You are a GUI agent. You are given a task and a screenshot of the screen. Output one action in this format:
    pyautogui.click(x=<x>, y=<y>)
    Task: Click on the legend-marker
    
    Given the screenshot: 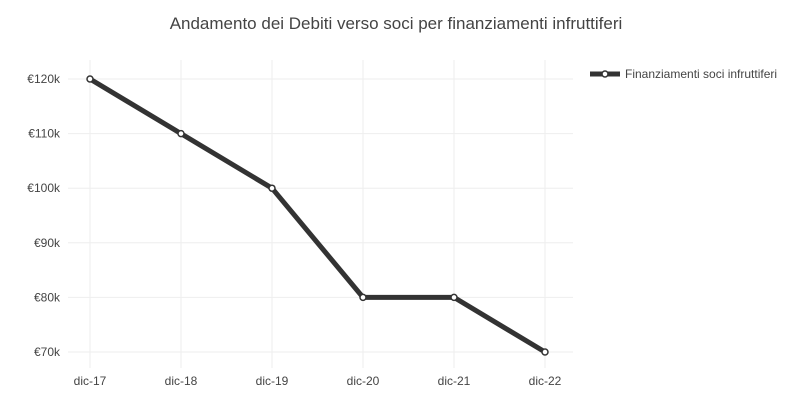 What is the action you would take?
    pyautogui.click(x=605, y=74)
    